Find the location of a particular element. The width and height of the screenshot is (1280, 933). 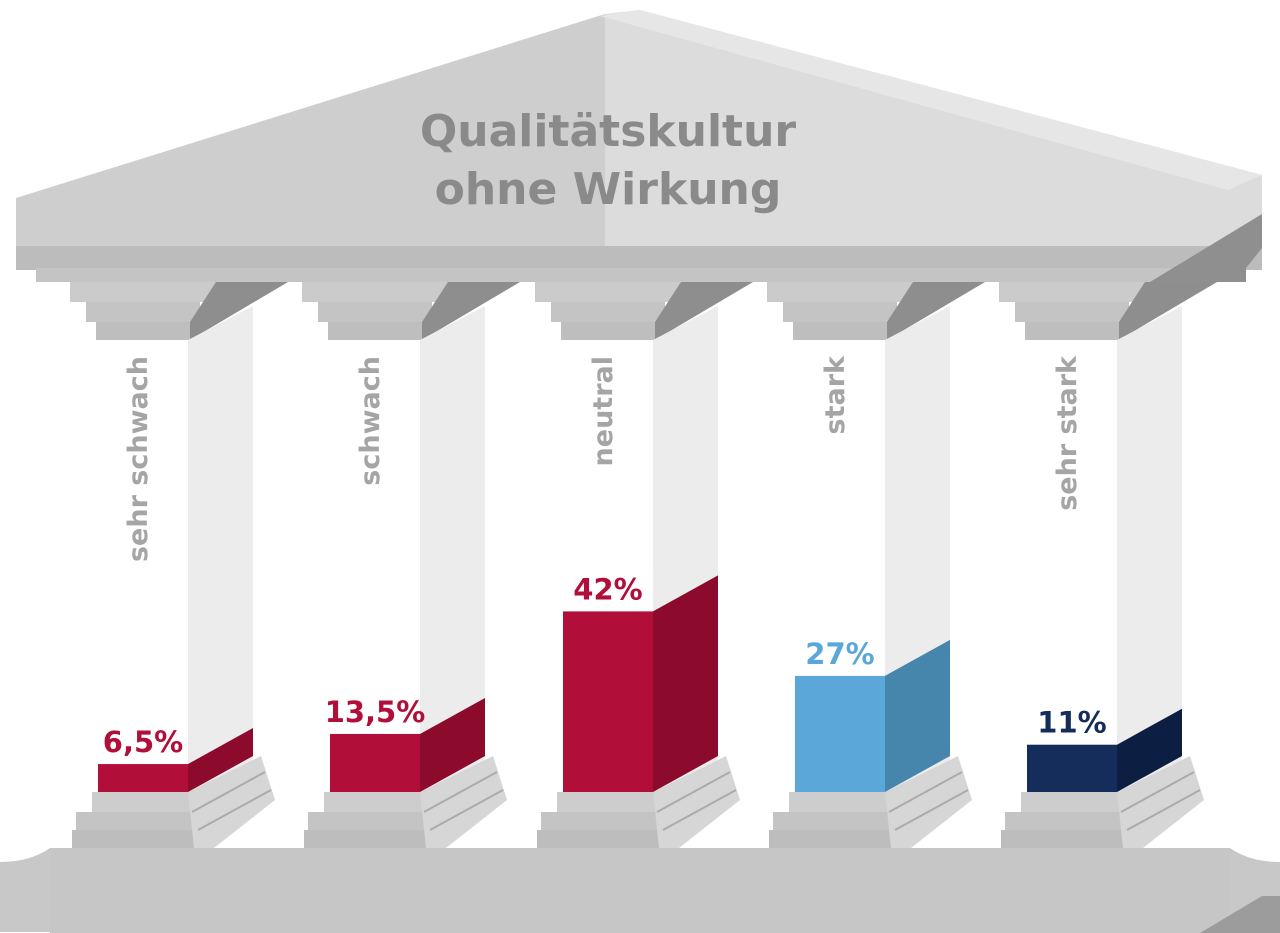

base-slab is located at coordinates (640, 890).